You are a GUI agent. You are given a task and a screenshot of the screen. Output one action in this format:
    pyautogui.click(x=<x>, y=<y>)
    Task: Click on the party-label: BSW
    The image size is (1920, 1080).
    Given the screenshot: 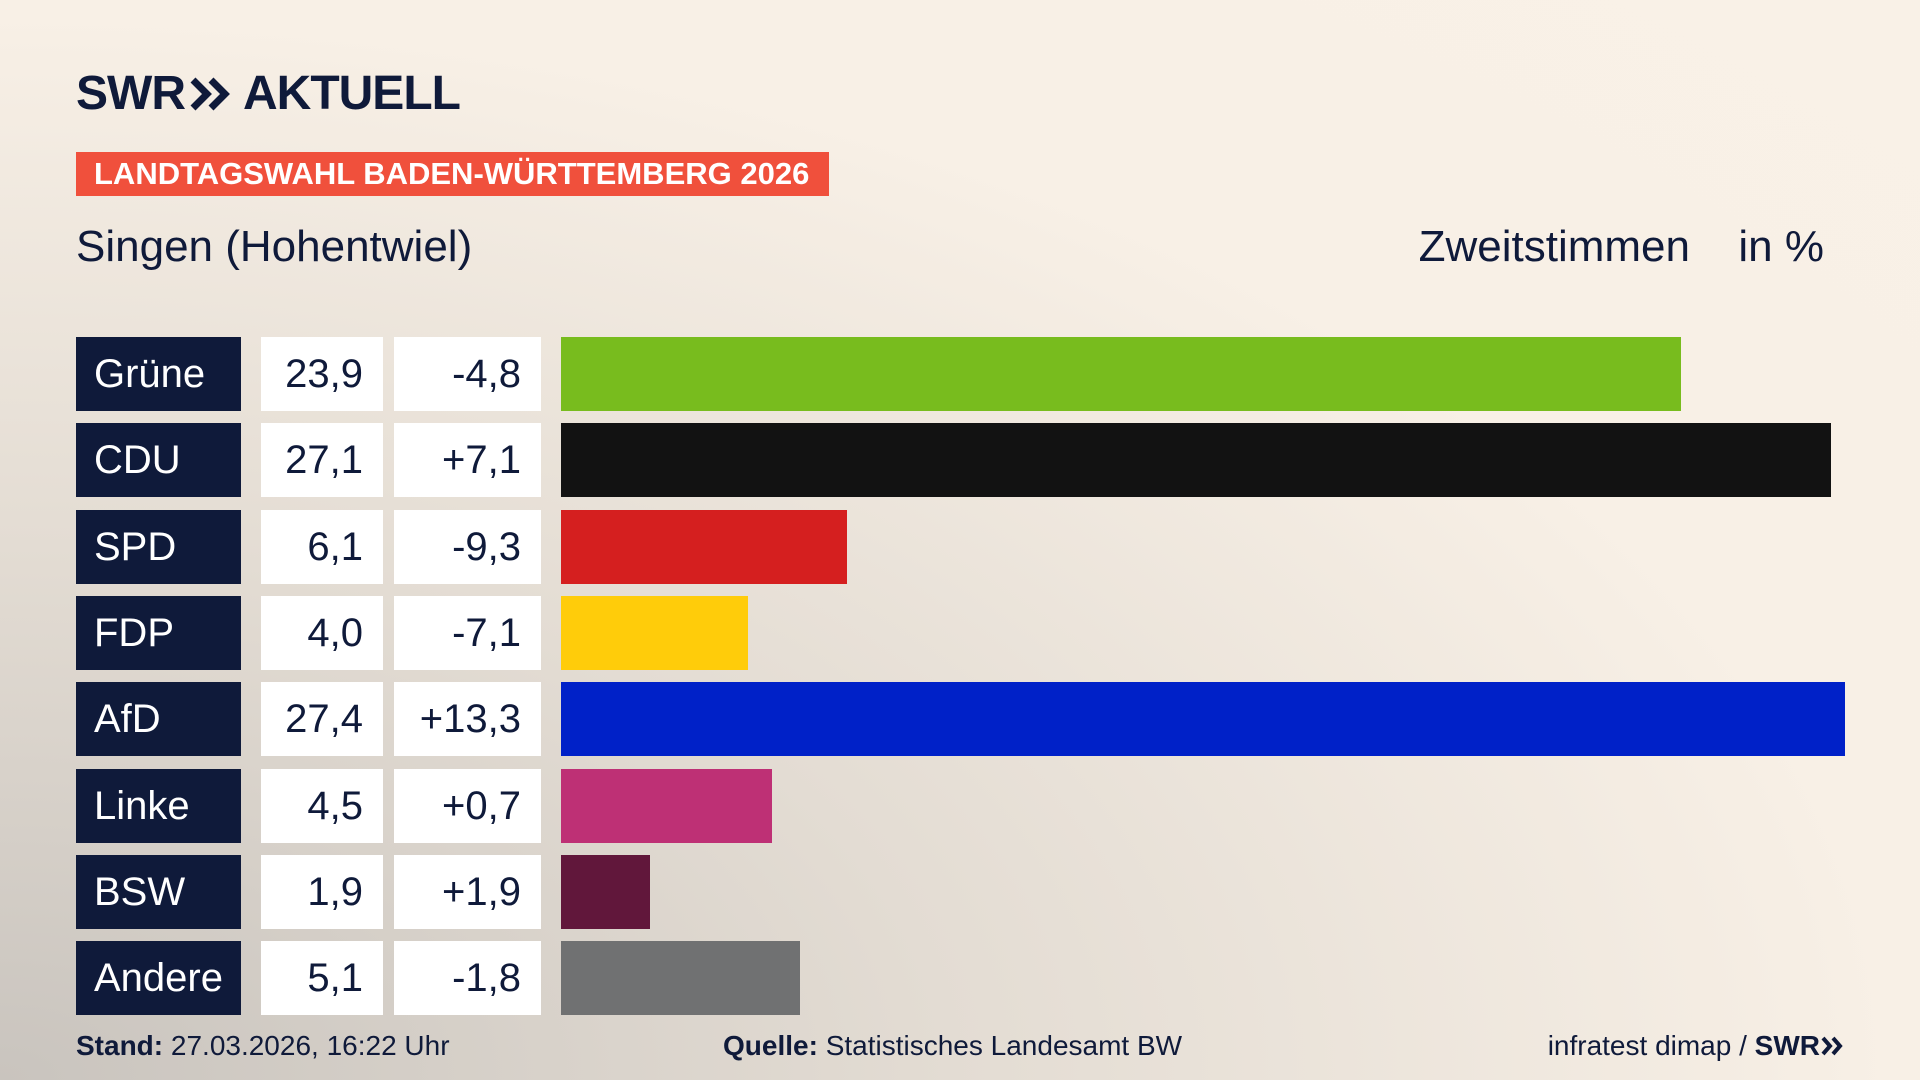 What is the action you would take?
    pyautogui.click(x=158, y=891)
    